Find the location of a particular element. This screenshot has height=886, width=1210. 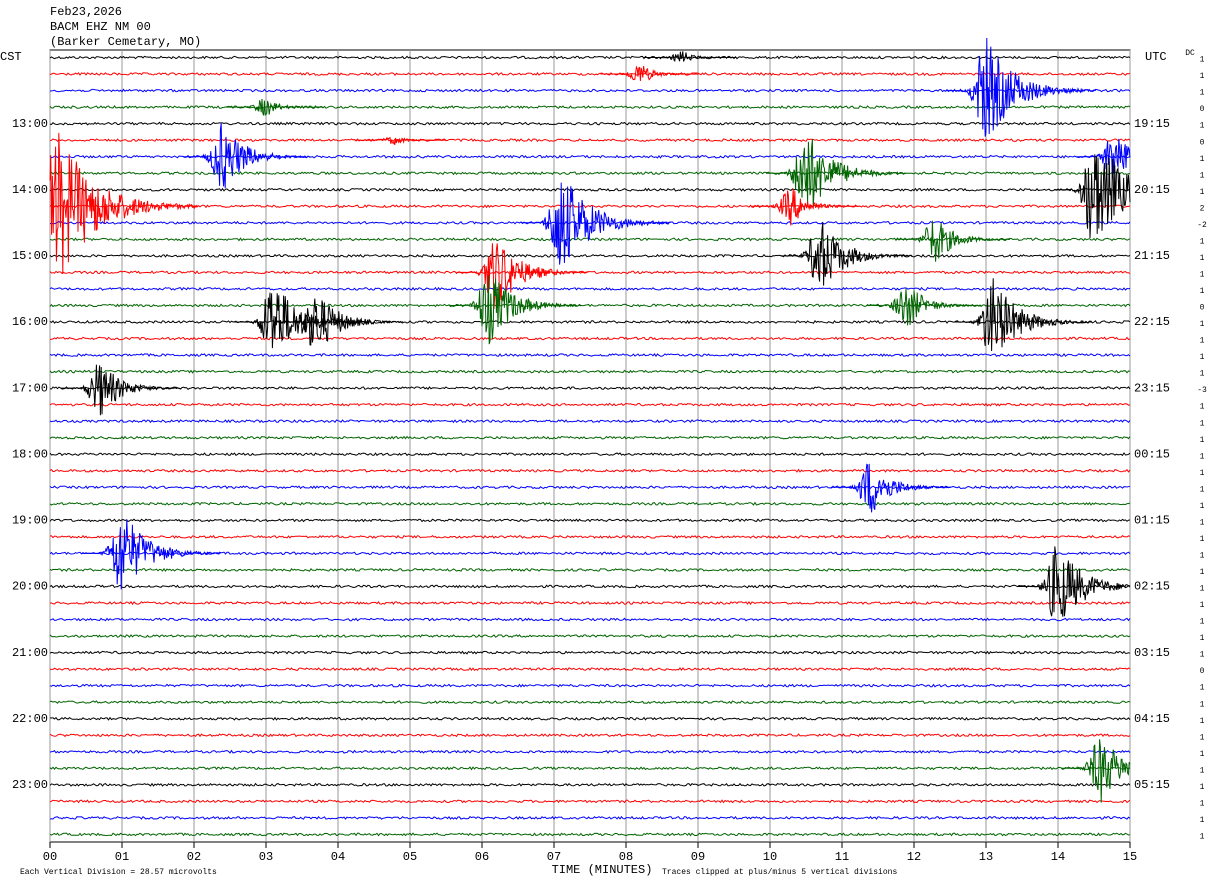

cst-label: 23:00 is located at coordinates (30, 785).